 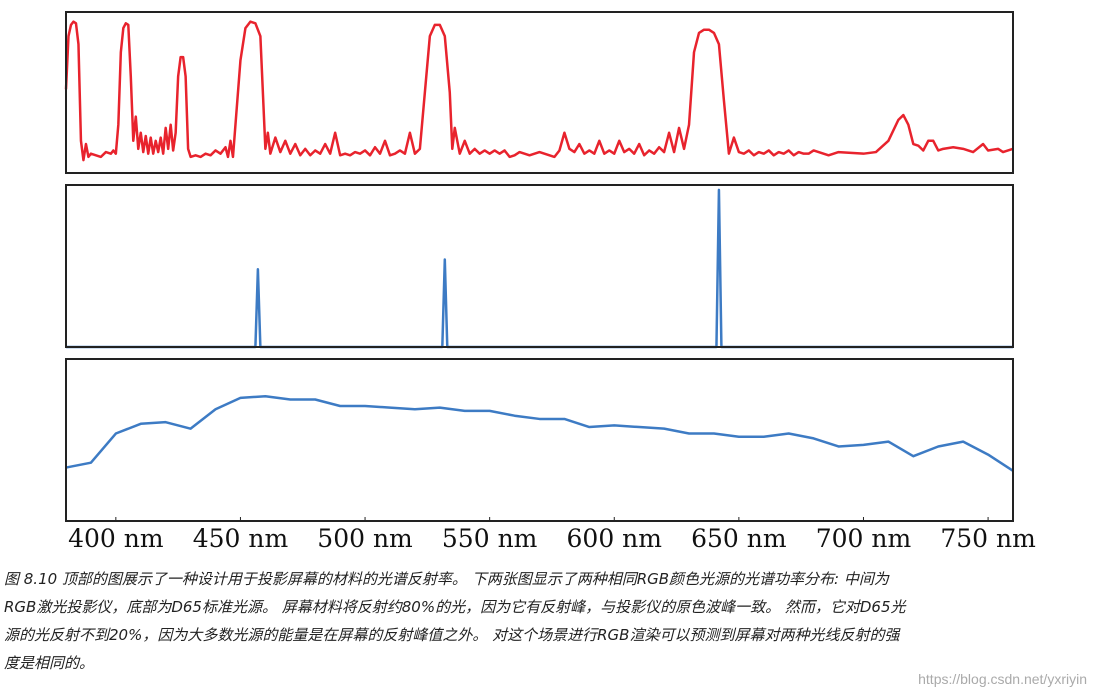 I want to click on x-tick-label: 450 nm, so click(x=241, y=538).